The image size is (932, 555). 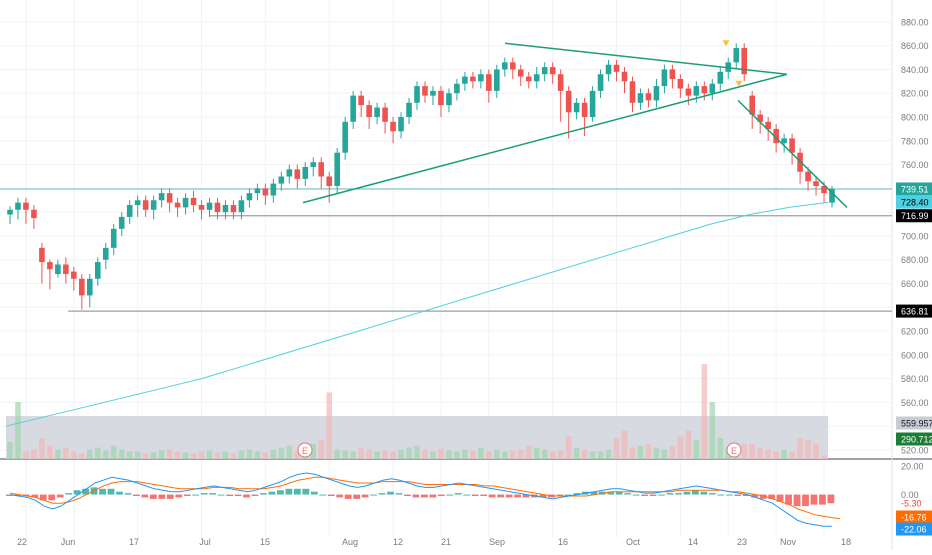 I want to click on date-axis-tick: Oct, so click(x=633, y=542).